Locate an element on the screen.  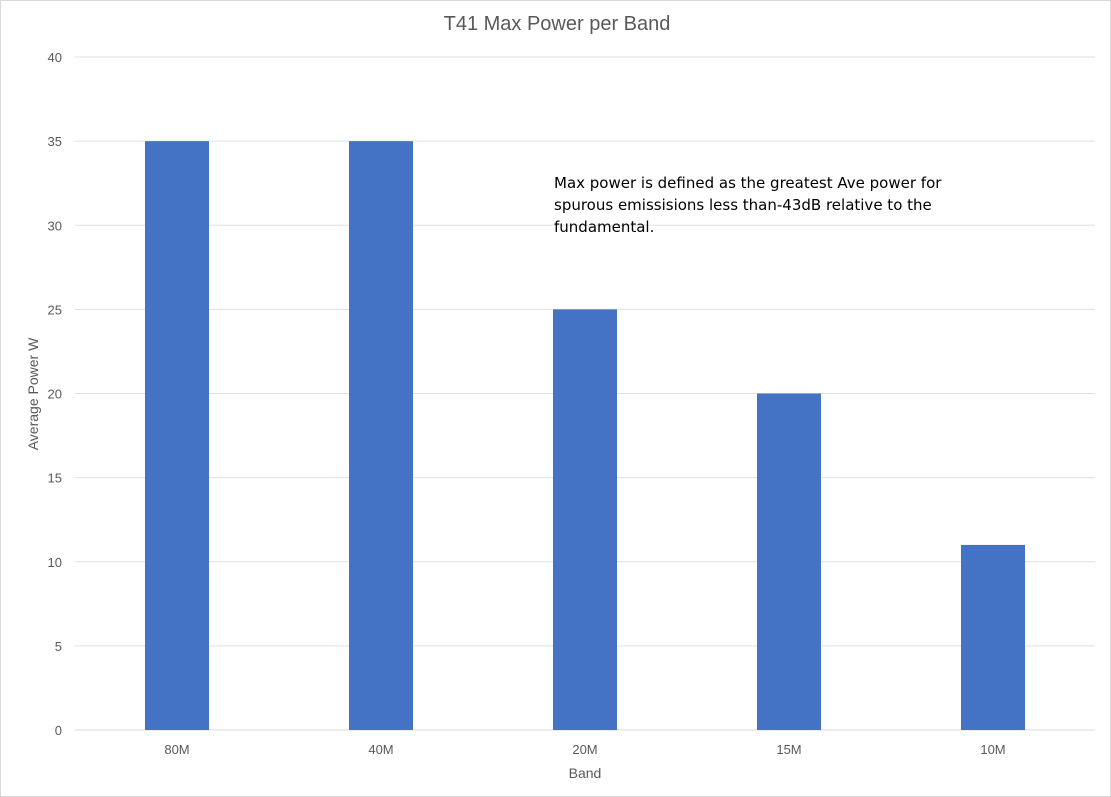
bar-10m is located at coordinates (993, 637).